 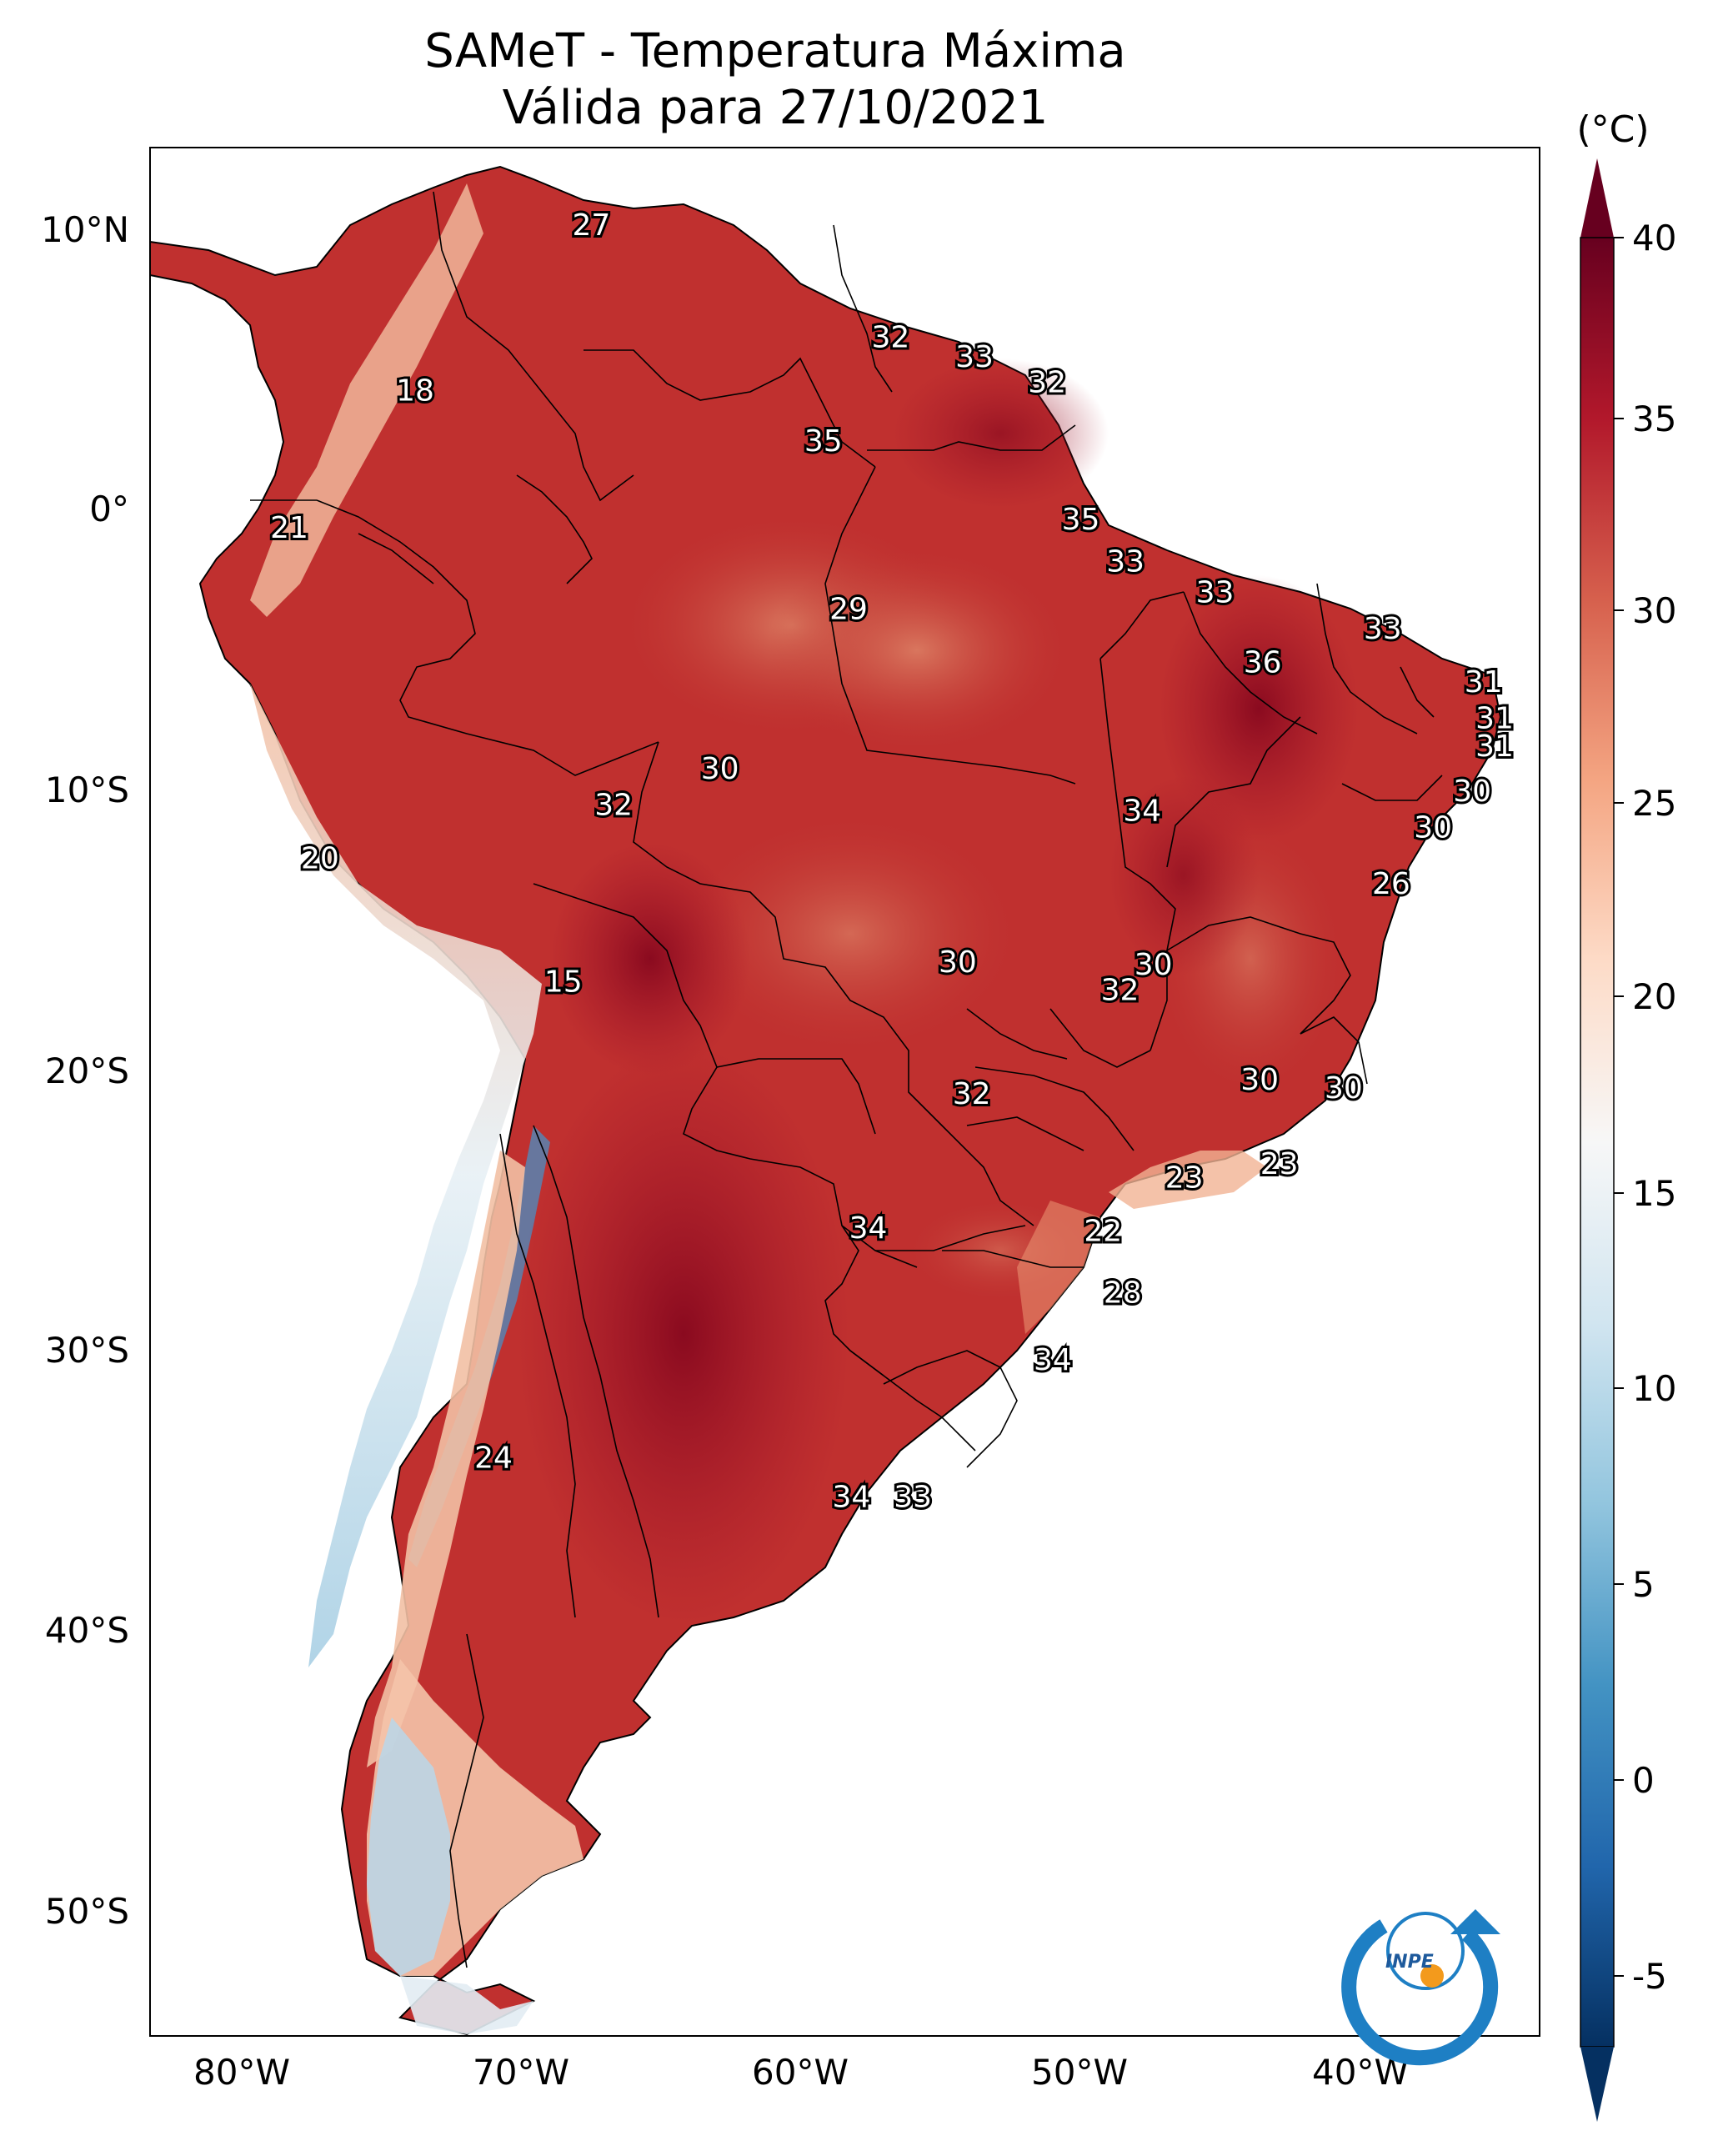 What do you see at coordinates (1654, 419) in the screenshot?
I see `colorbar-tick-35: 35` at bounding box center [1654, 419].